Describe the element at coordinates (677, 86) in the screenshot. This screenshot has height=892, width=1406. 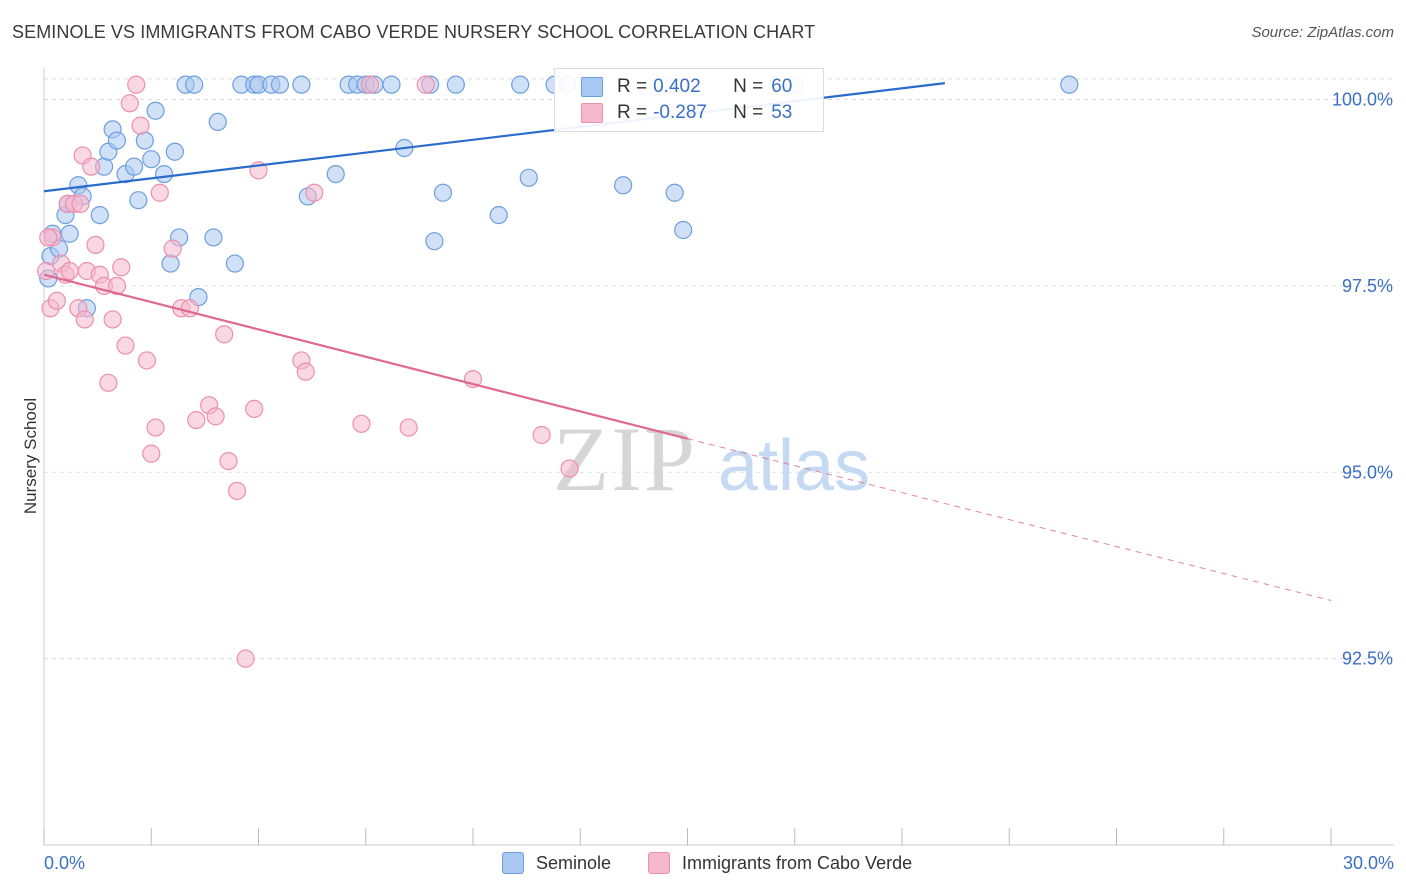
I see `legend-r-value: 0.402` at that location.